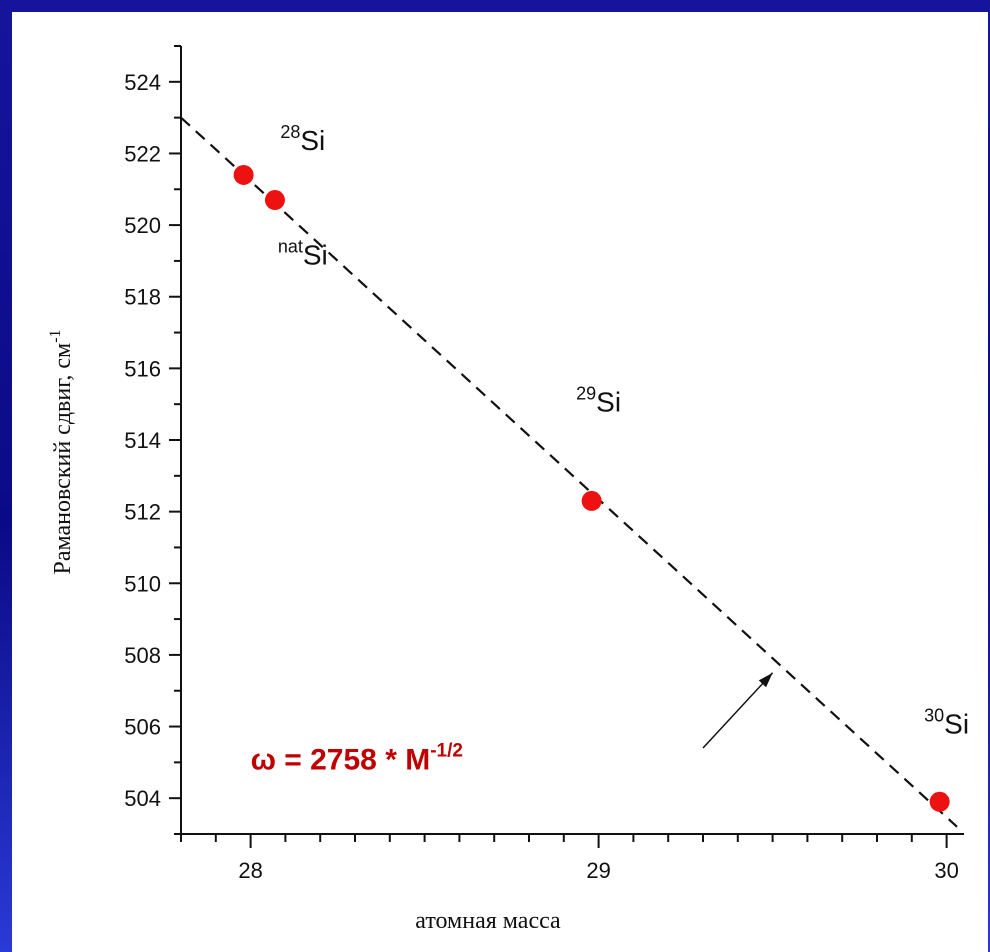 The height and width of the screenshot is (952, 990). What do you see at coordinates (765, 680) in the screenshot?
I see `arrow-head` at bounding box center [765, 680].